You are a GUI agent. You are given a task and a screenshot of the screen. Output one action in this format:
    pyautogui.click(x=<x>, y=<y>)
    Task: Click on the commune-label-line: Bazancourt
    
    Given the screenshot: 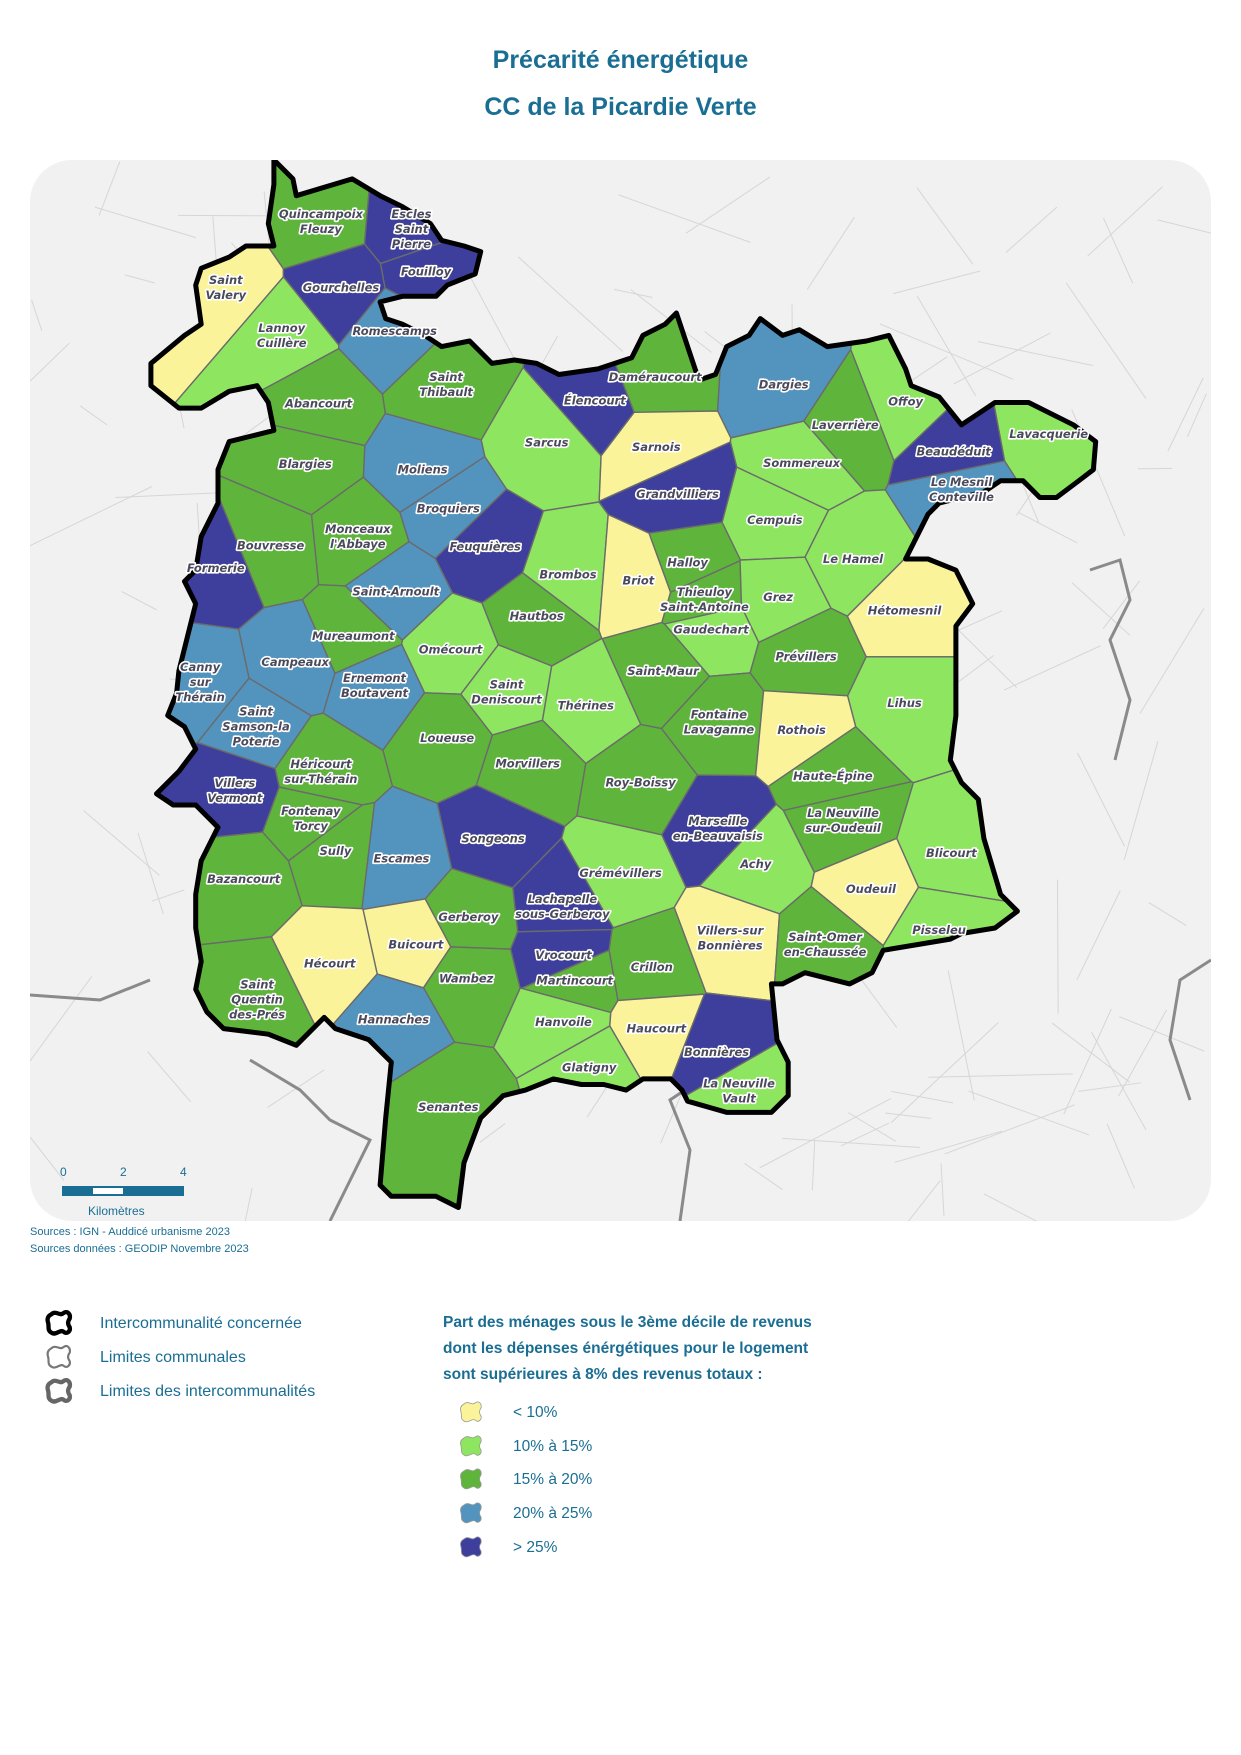 What is the action you would take?
    pyautogui.click(x=244, y=879)
    